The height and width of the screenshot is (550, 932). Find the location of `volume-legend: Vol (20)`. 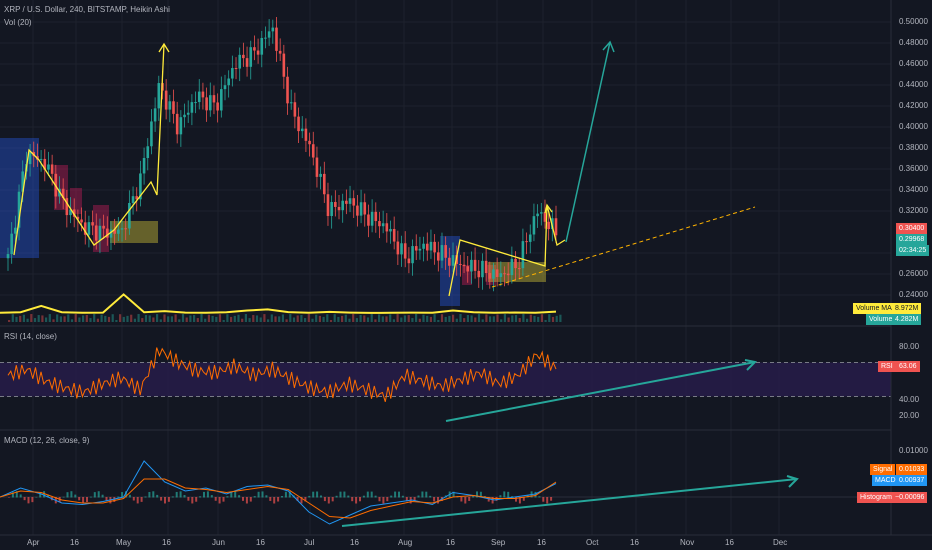

volume-legend: Vol (20) is located at coordinates (18, 22).